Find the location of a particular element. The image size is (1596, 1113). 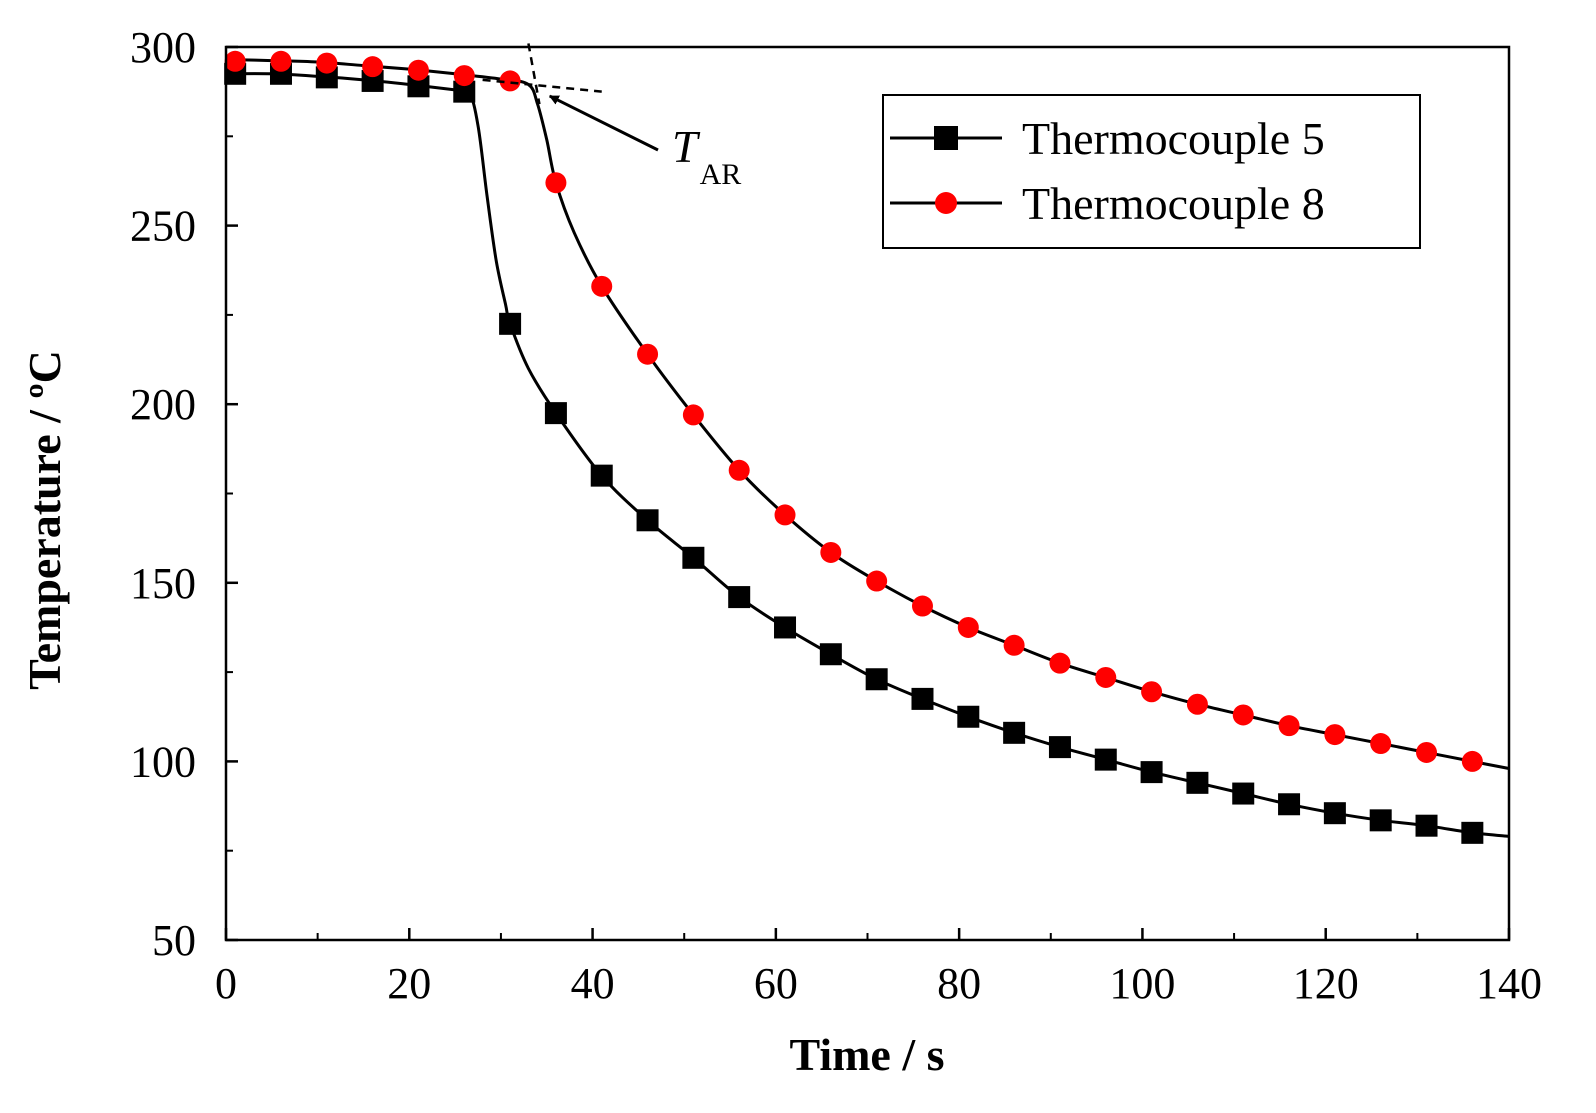

x-tick-label: 120 is located at coordinates (1326, 983).